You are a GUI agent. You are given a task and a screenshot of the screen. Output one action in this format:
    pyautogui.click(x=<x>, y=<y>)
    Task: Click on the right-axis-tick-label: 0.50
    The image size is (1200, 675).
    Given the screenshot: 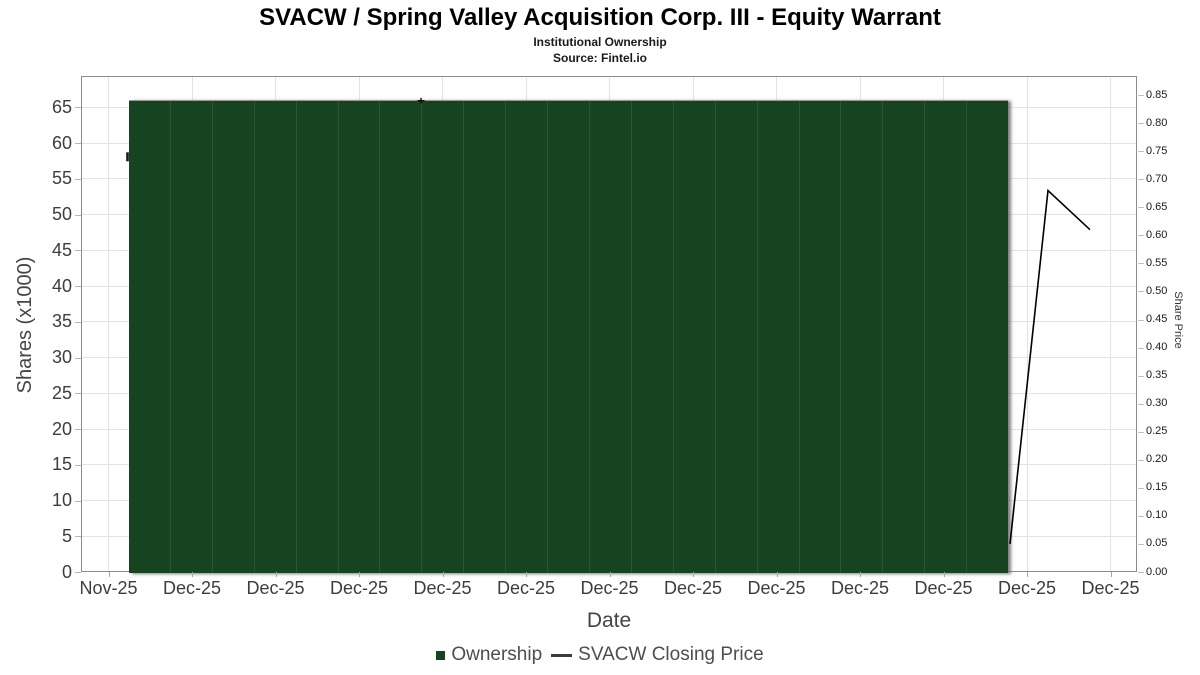 What is the action you would take?
    pyautogui.click(x=1157, y=290)
    